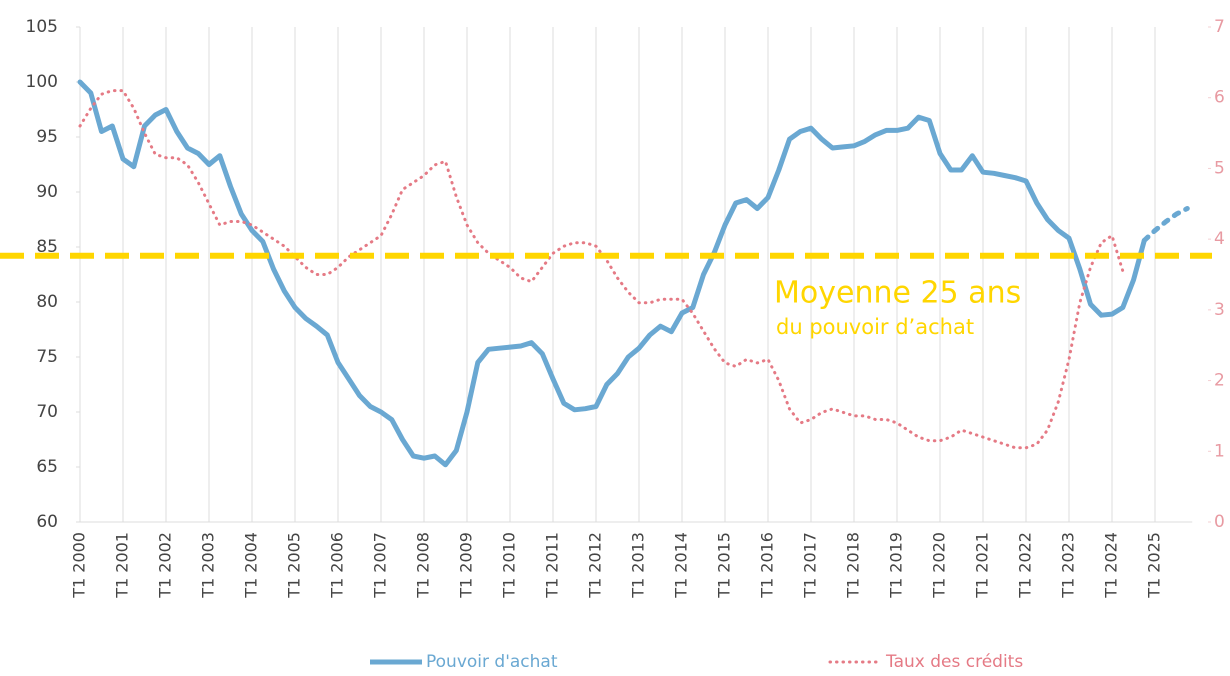 The width and height of the screenshot is (1230, 676). What do you see at coordinates (1219, 381) in the screenshot?
I see `y2-tick-label: 2` at bounding box center [1219, 381].